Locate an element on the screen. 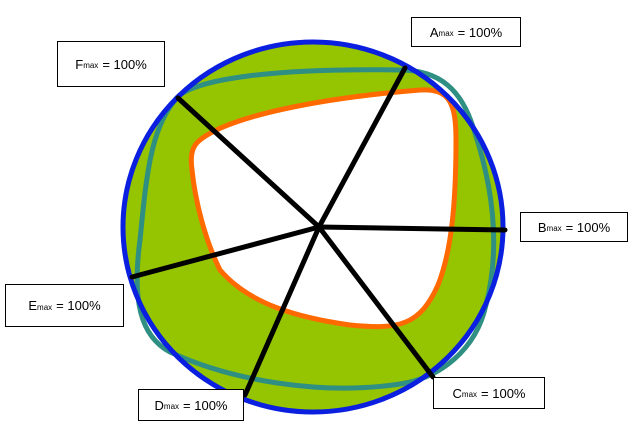 The width and height of the screenshot is (628, 448). label-b-letter: B is located at coordinates (542, 227).